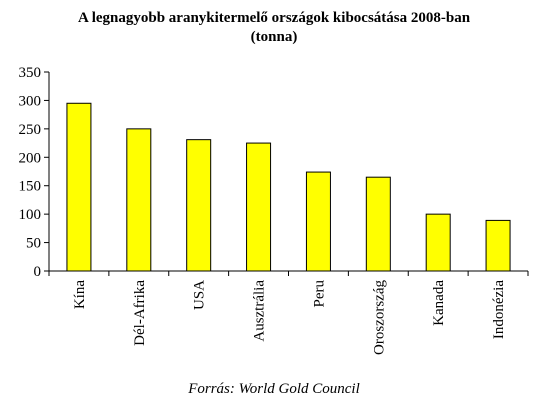 The image size is (547, 403). What do you see at coordinates (34, 172) in the screenshot?
I see `y-axis: 0 50 100 150 200 250 300 350` at bounding box center [34, 172].